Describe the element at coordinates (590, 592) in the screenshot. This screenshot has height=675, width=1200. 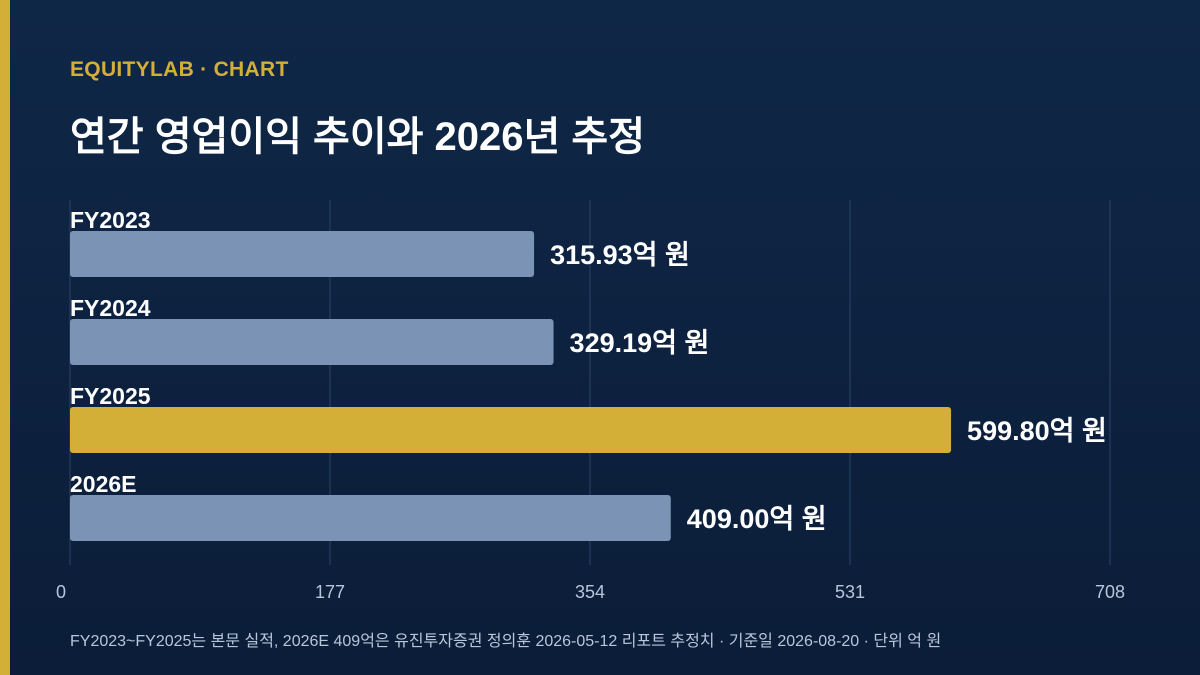
I see `x-tick-label: 354` at that location.